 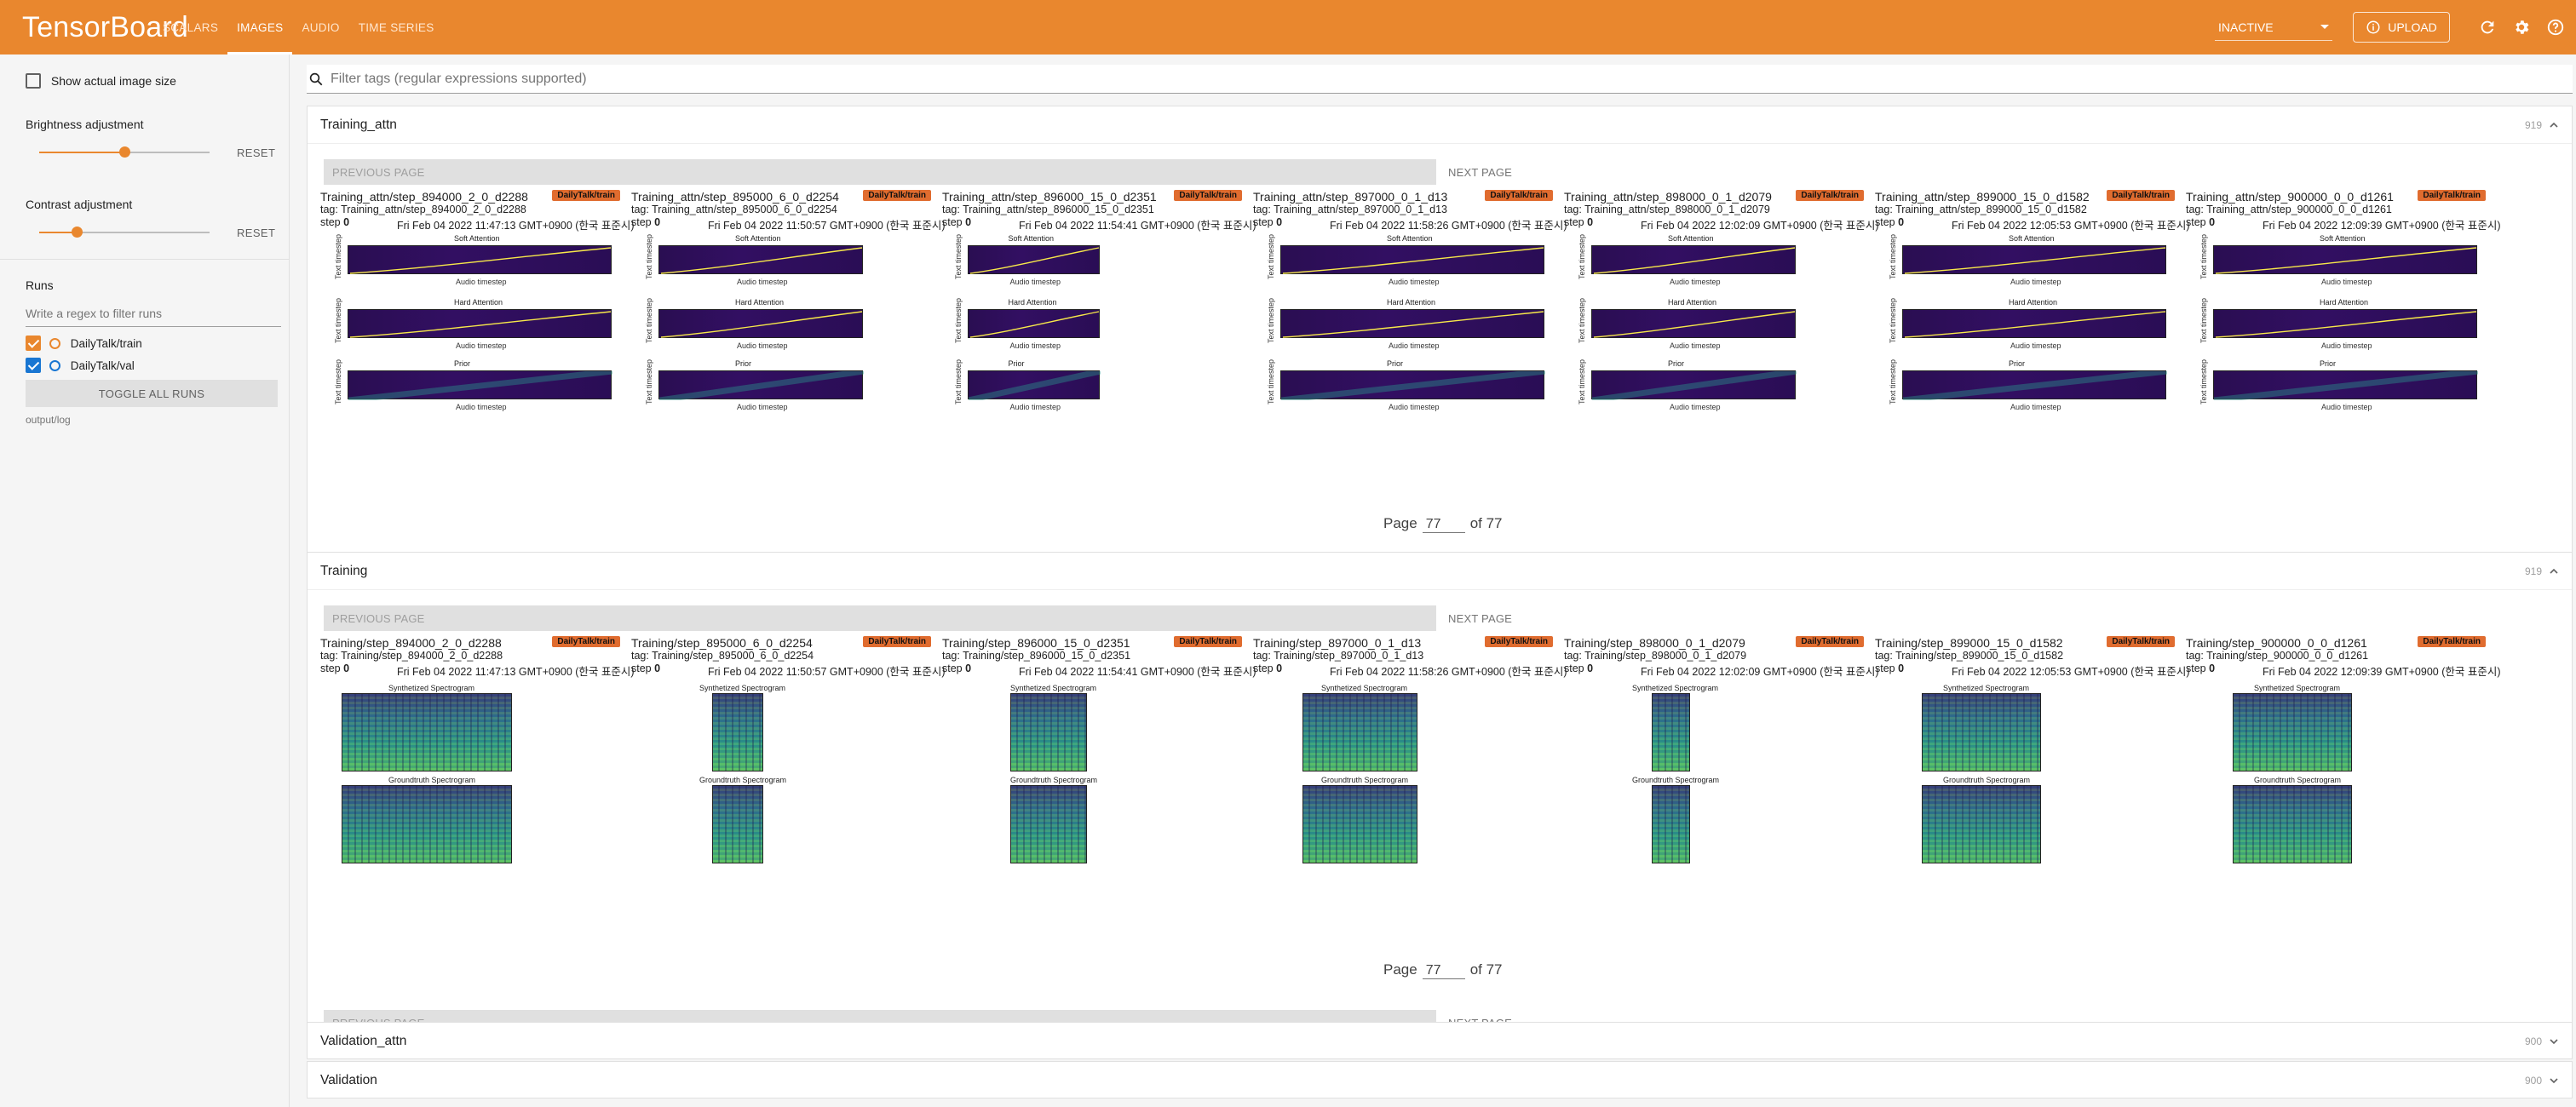 I want to click on section-header-validation-attn: Validation_attn 900, so click(x=1440, y=1041).